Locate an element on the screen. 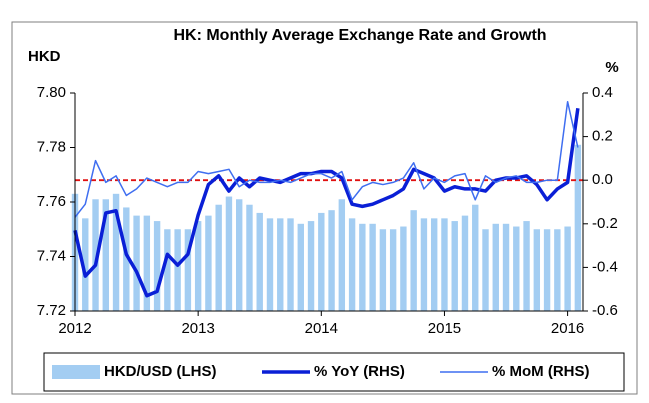 Image resolution: width=649 pixels, height=403 pixels. y2-axis-label: % is located at coordinates (611, 67).